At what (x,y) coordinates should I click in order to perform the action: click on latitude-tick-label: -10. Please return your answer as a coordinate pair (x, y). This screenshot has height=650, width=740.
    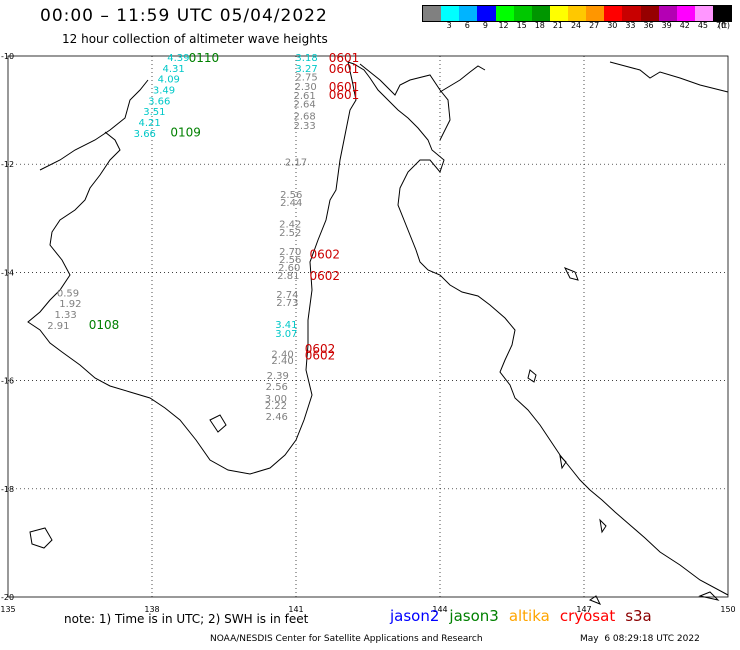
    Looking at the image, I should click on (7, 56).